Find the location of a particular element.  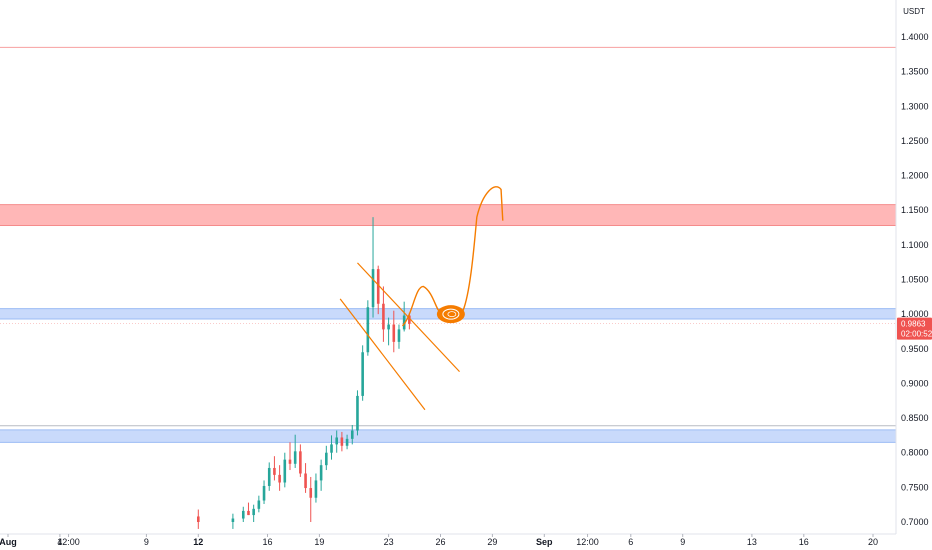

x-tick-label-10: Sep is located at coordinates (544, 542).